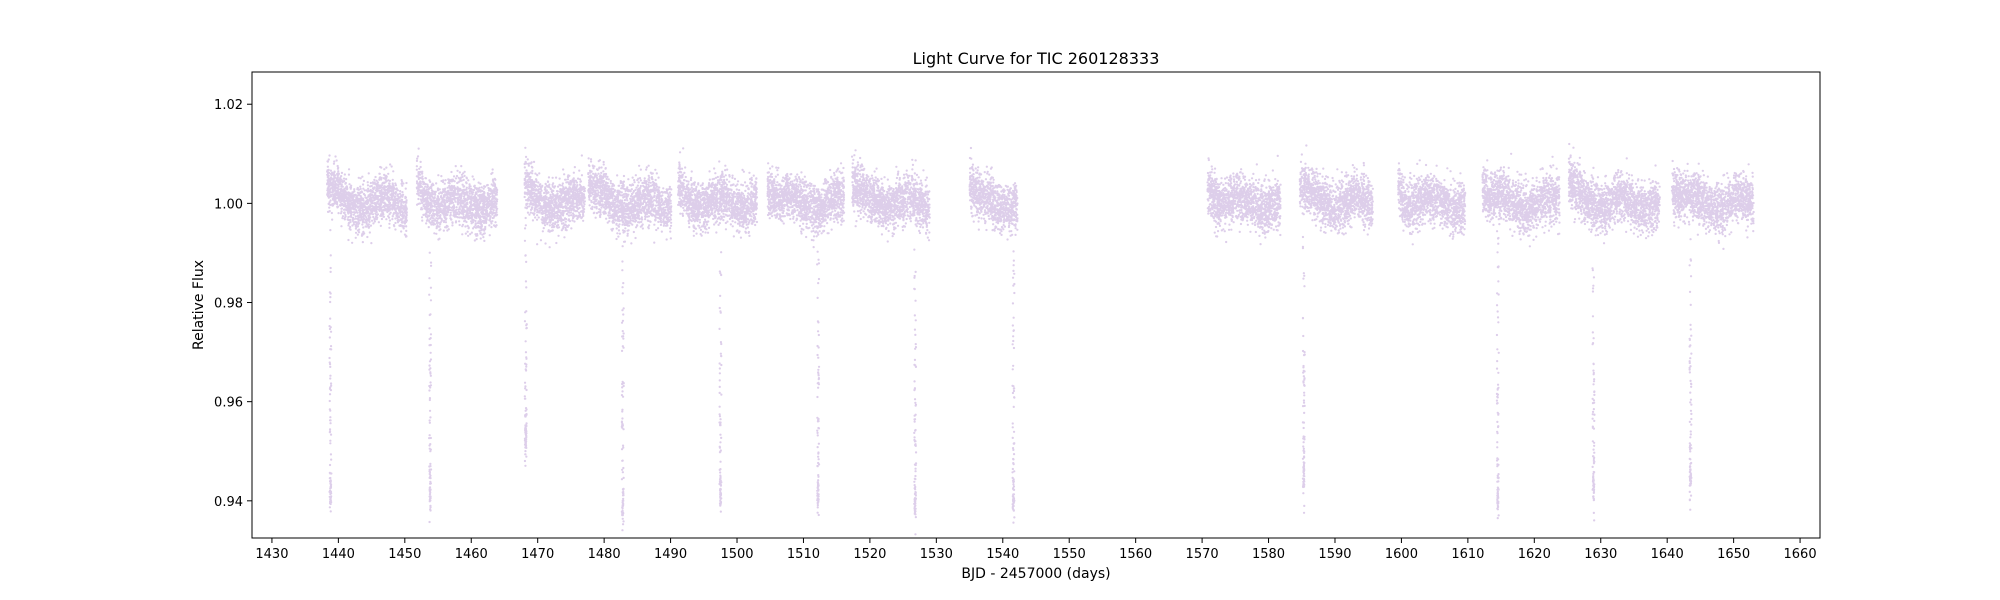 The width and height of the screenshot is (2000, 600). Describe the element at coordinates (338, 554) in the screenshot. I see `x-tick-label: 1440` at that location.